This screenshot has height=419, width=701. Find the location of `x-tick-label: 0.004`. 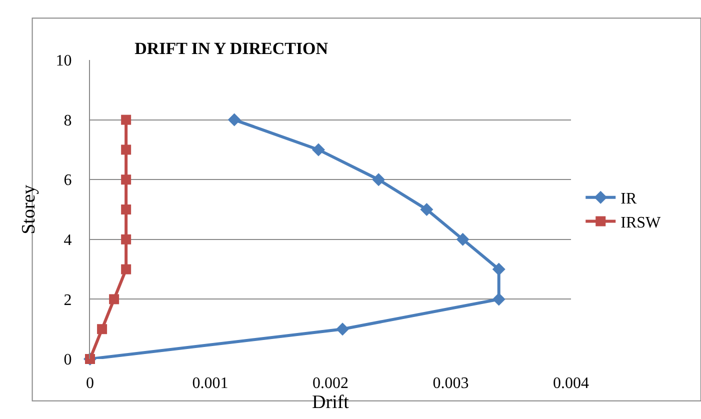

x-tick-label: 0.004 is located at coordinates (571, 383).